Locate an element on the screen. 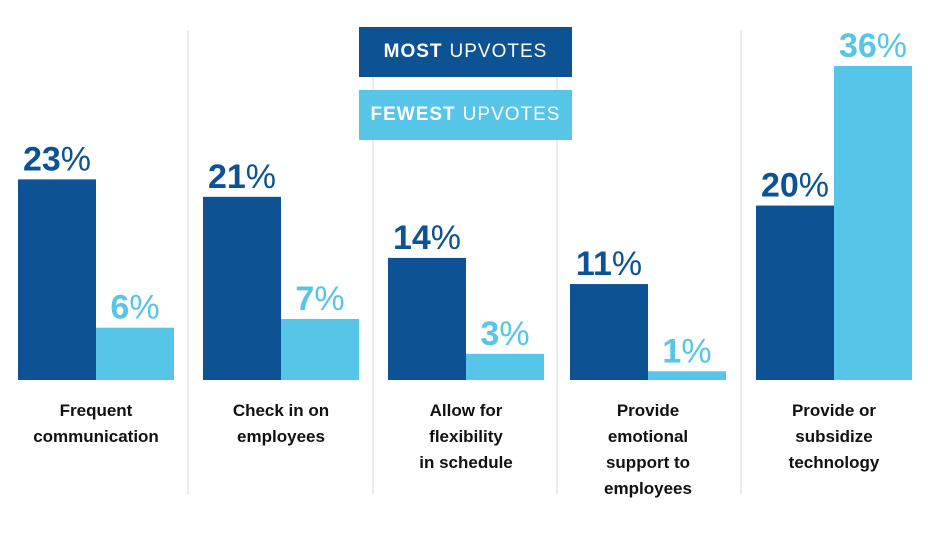 Image resolution: width=928 pixels, height=533 pixels. legend-most-rest: UPVOTES is located at coordinates (498, 51).